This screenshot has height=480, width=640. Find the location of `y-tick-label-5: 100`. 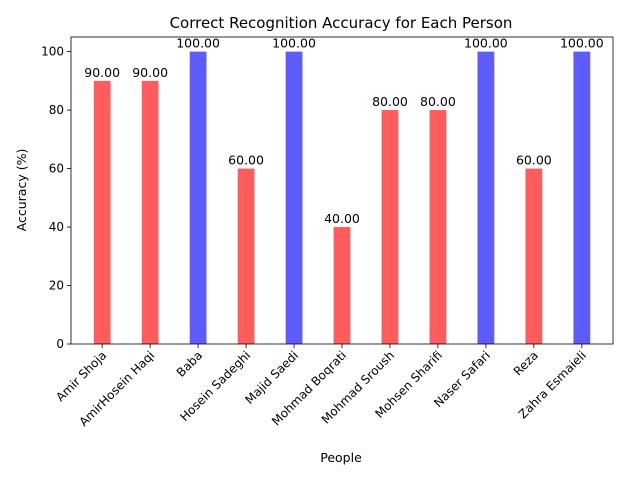

y-tick-label-5: 100 is located at coordinates (52, 52).